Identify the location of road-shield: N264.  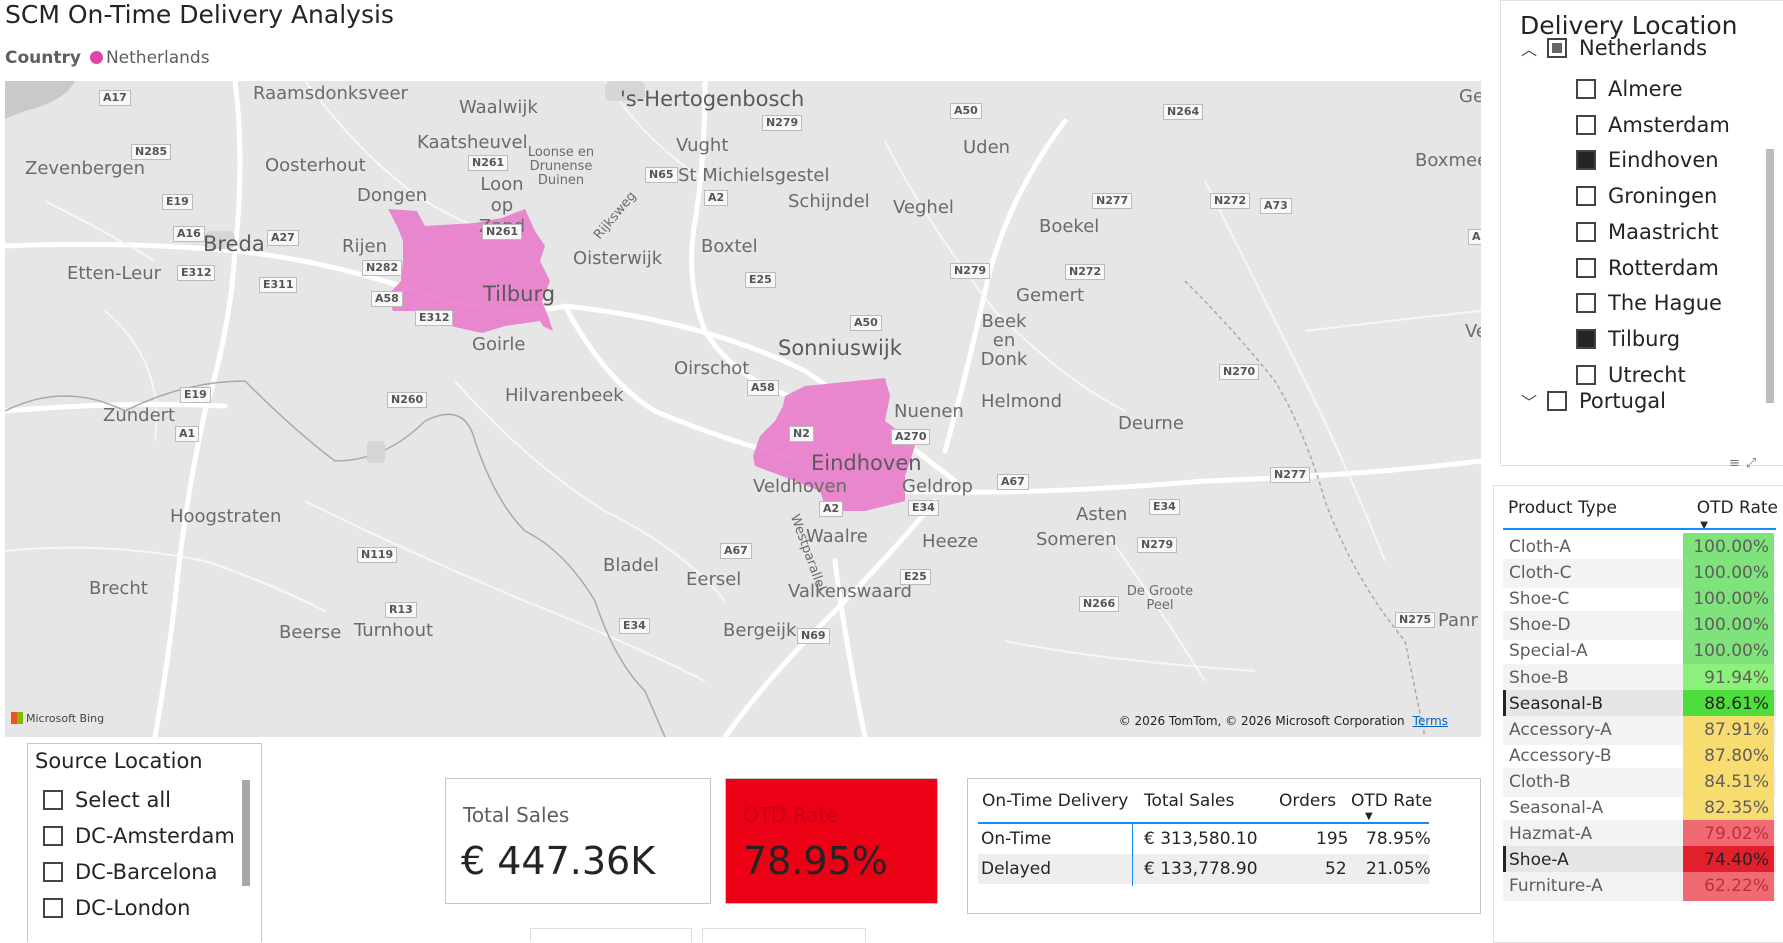
(1183, 112).